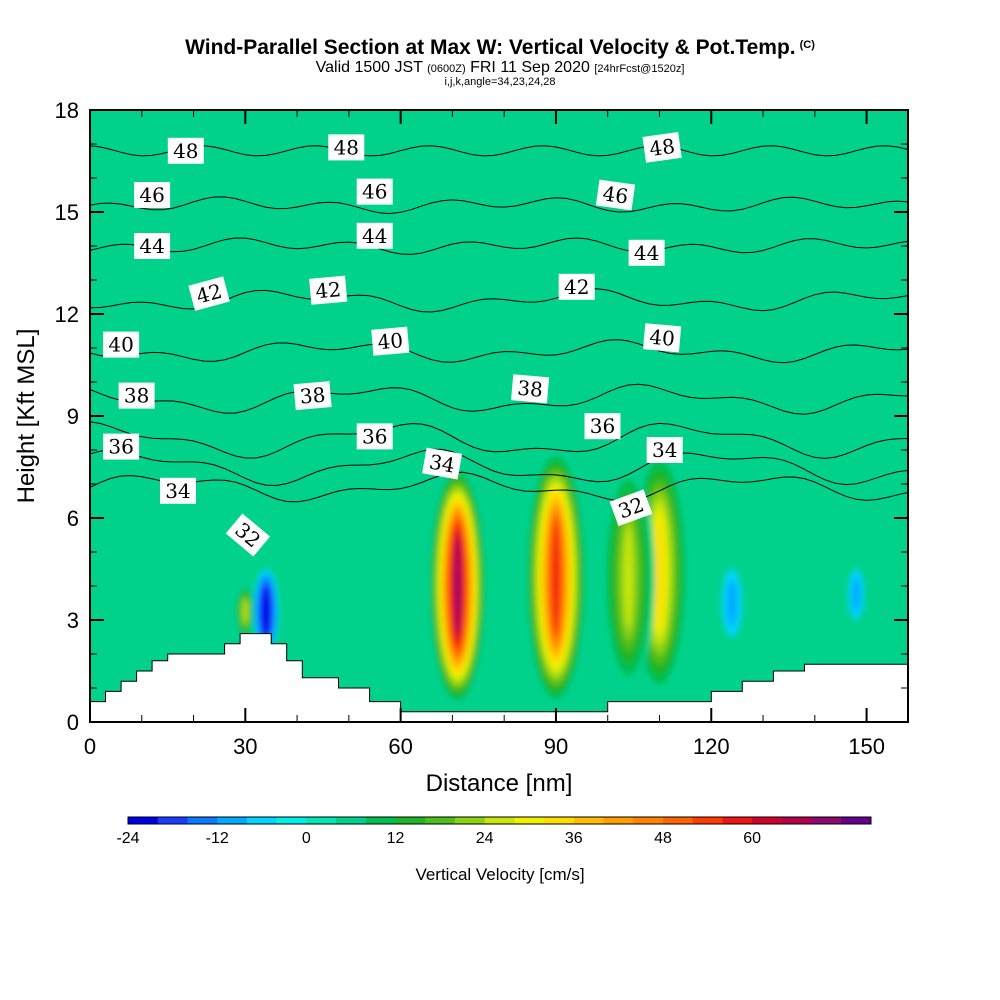  What do you see at coordinates (73, 518) in the screenshot?
I see `y-tick-label: 6` at bounding box center [73, 518].